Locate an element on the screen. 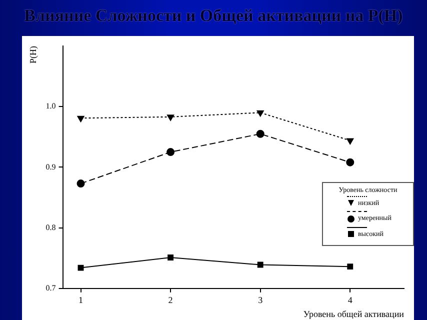 The image size is (427, 320). y-axis-title: P(H) is located at coordinates (33, 55).